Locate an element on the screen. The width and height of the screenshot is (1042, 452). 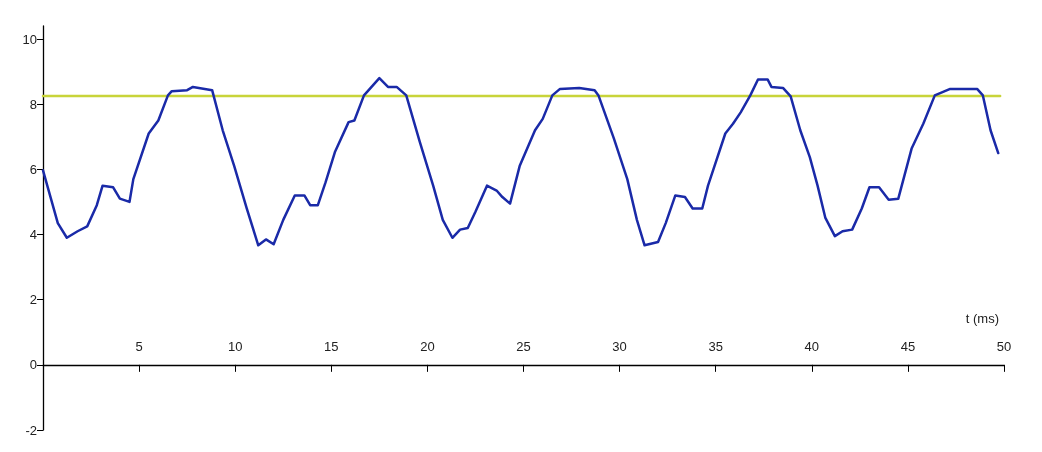
y-tick-label: 0 is located at coordinates (33, 365).